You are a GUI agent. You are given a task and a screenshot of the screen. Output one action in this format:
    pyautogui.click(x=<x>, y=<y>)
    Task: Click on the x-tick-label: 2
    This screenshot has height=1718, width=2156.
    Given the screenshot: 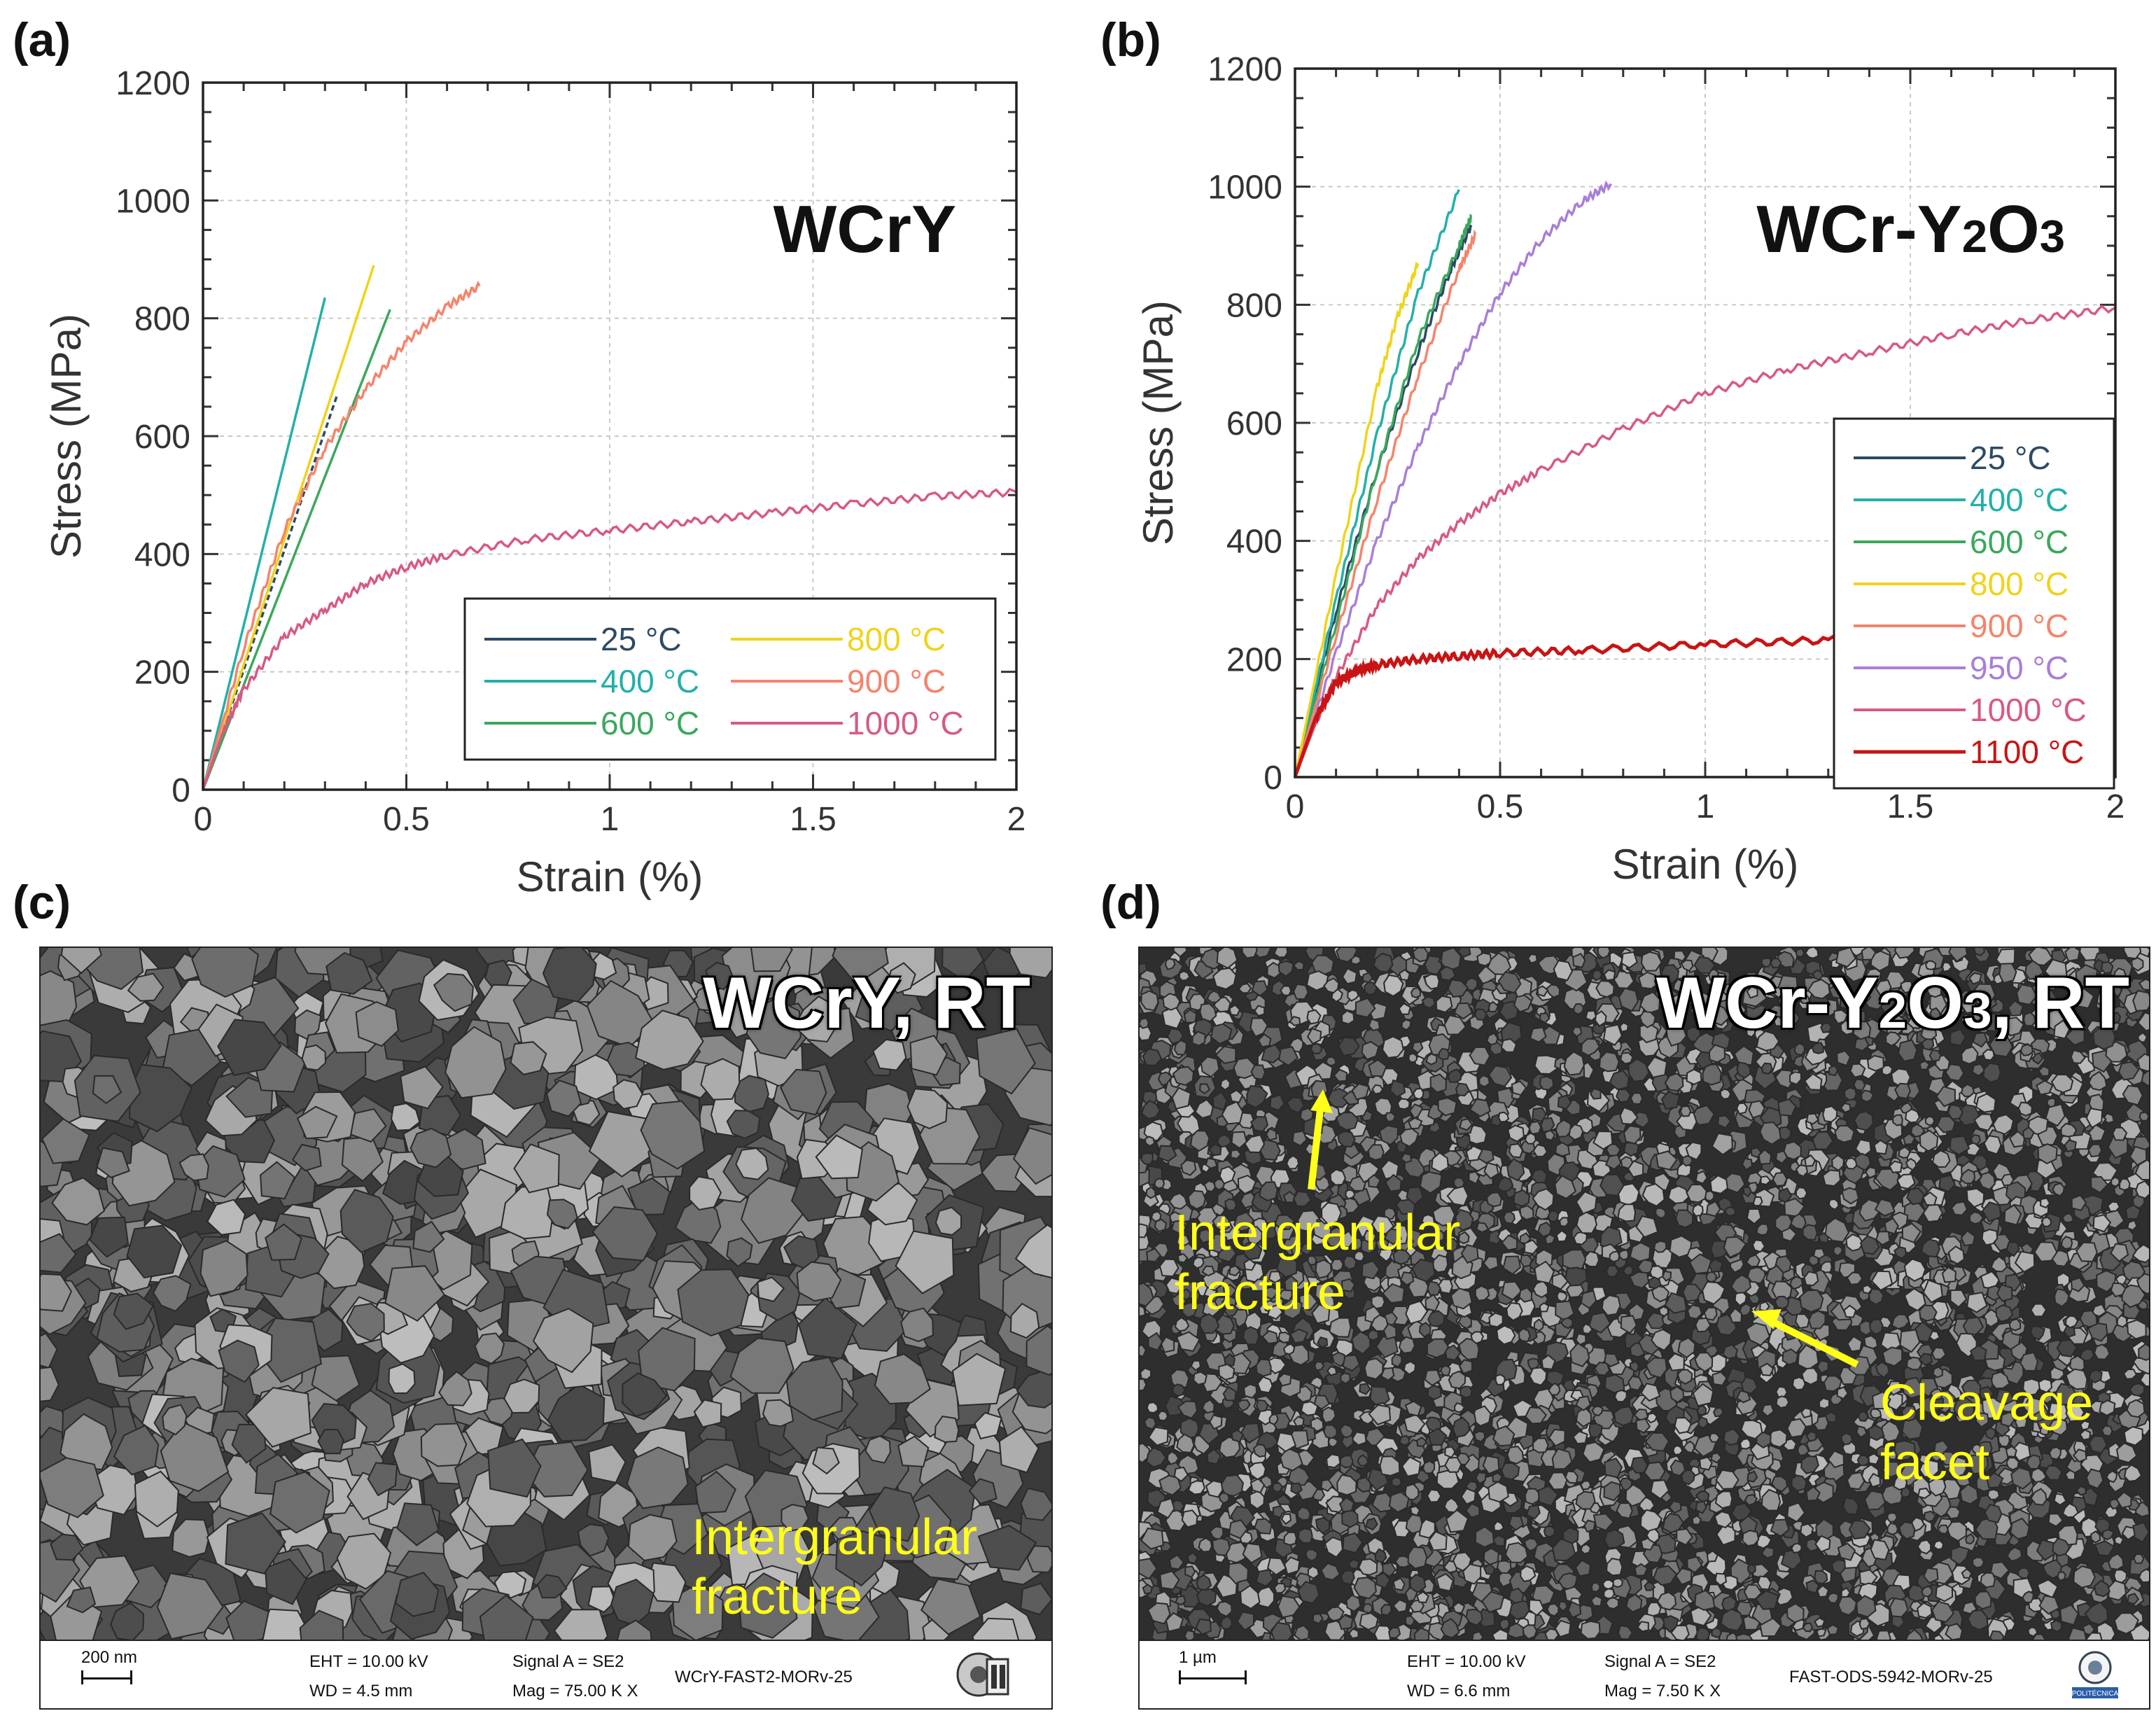 What is the action you would take?
    pyautogui.click(x=2115, y=806)
    